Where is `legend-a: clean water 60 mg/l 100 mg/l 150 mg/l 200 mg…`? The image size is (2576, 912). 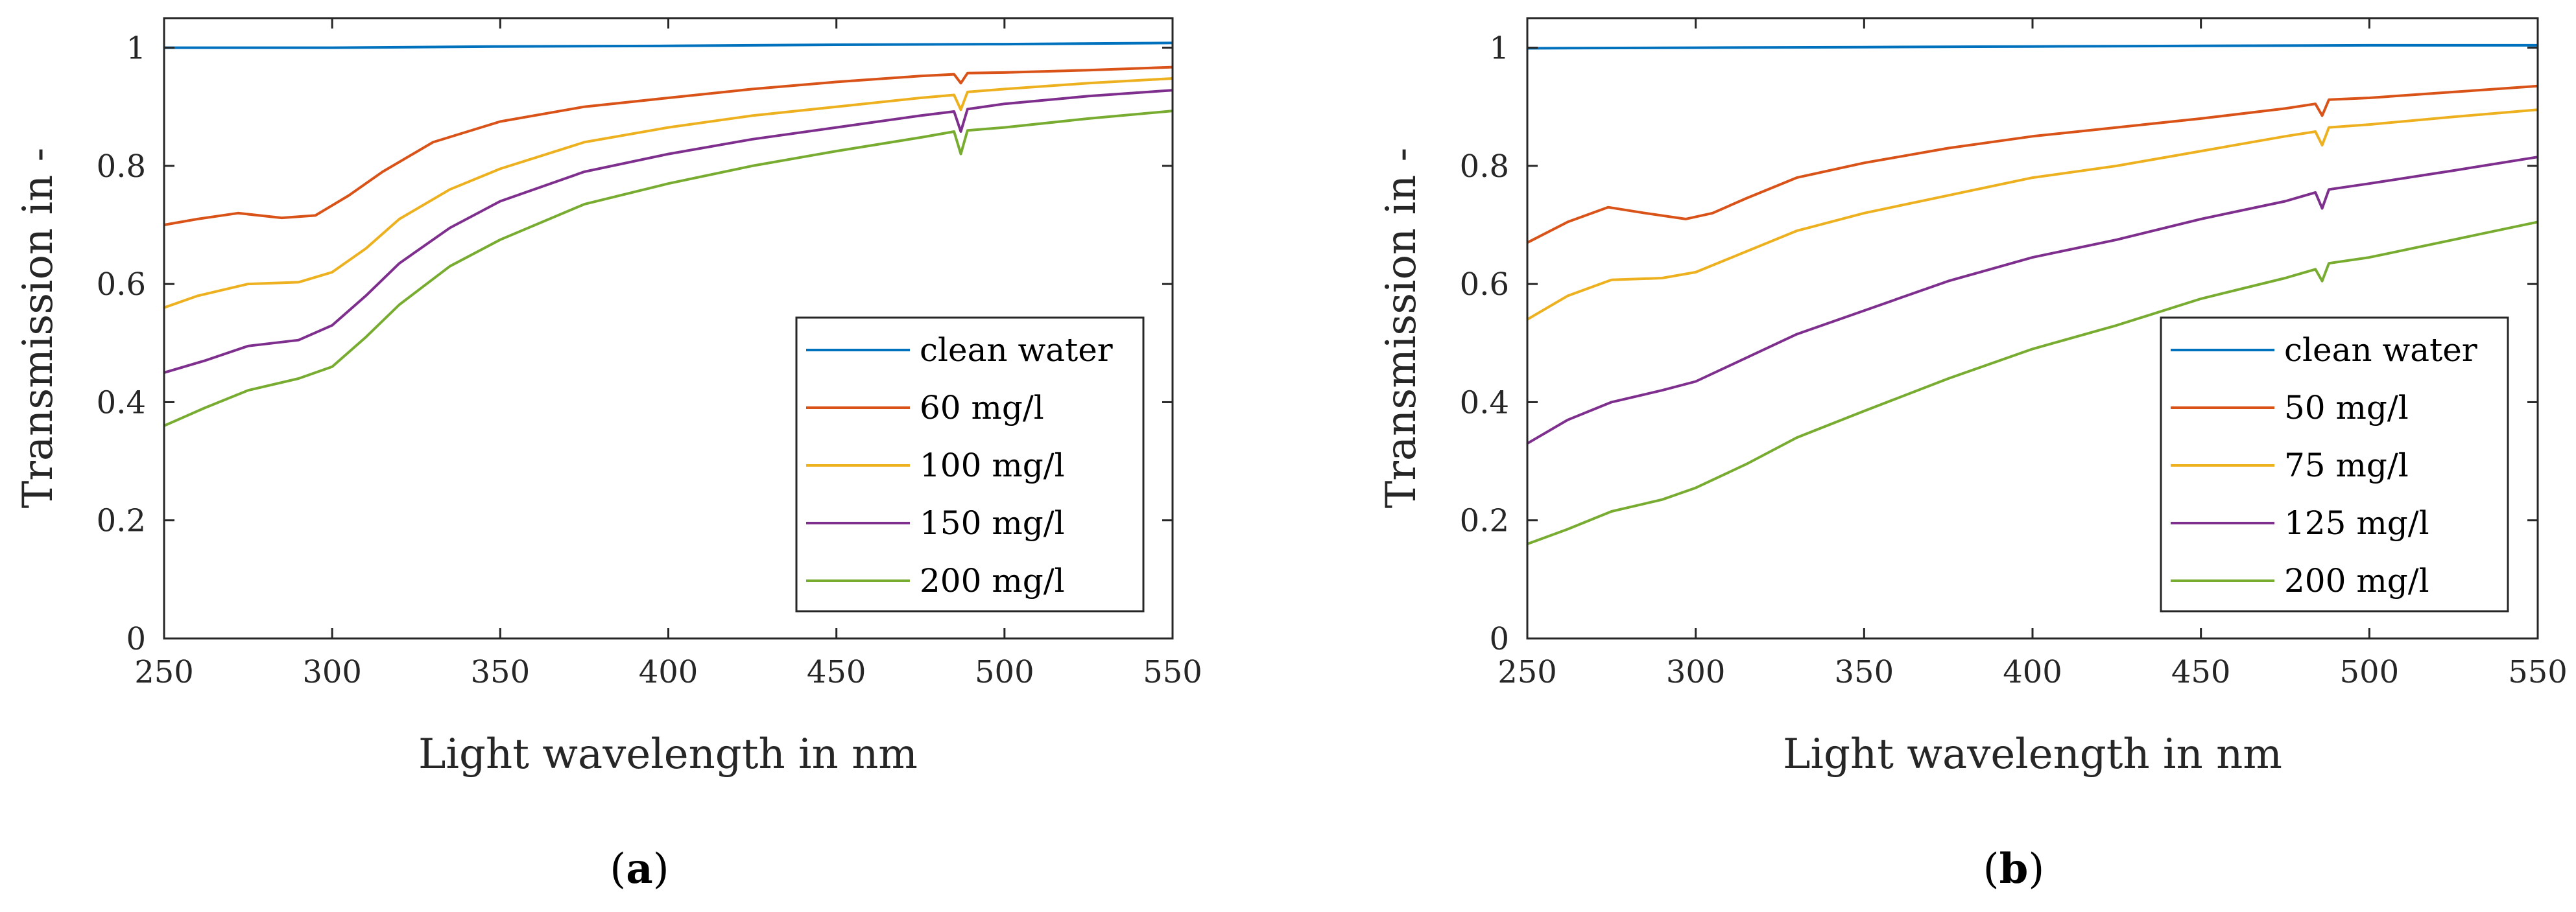
legend-a: clean water 60 mg/l 100 mg/l 150 mg/l 200 mg… is located at coordinates (970, 465).